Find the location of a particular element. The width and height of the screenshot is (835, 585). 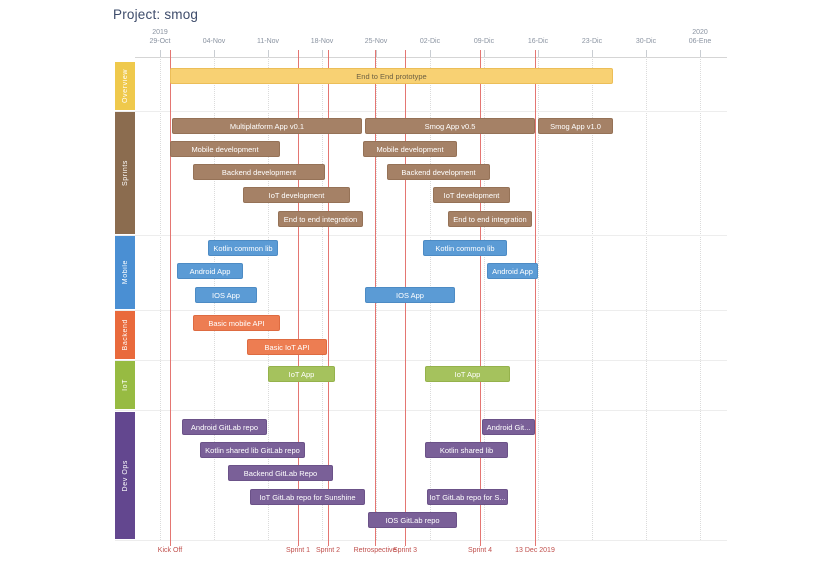

milestone-label: Retrospective is located at coordinates (375, 550).